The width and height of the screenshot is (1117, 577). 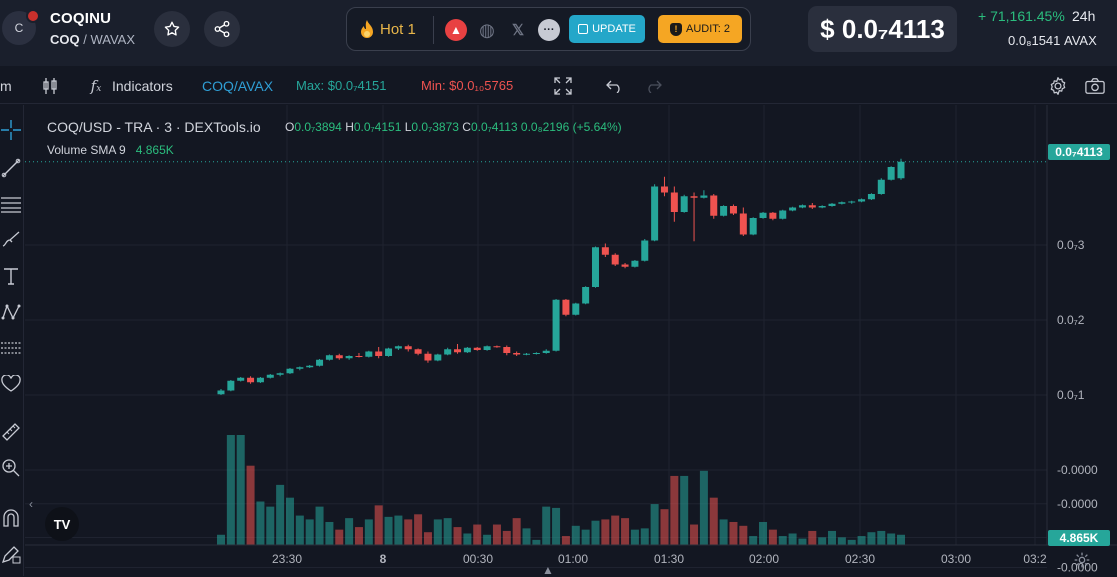 I want to click on audit-label: AUDIT: 2, so click(x=707, y=29).